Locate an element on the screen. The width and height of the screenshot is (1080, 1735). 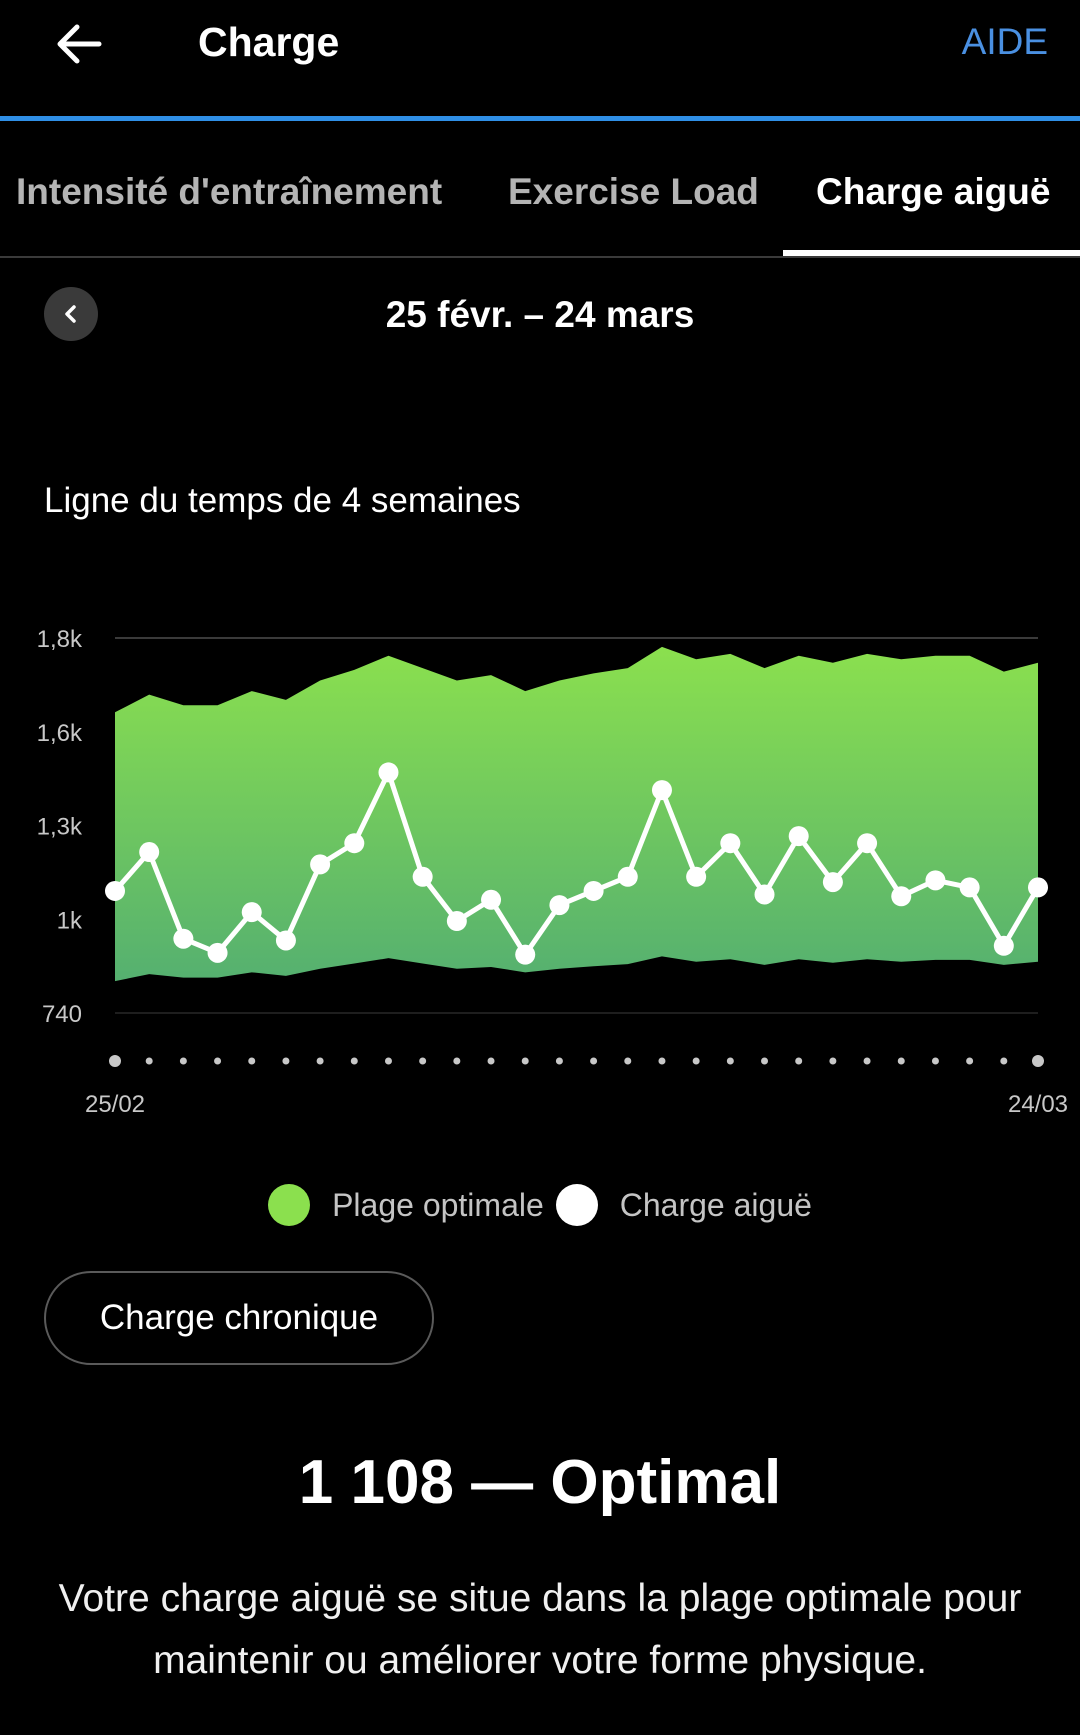
y-tick-label: 1,8k is located at coordinates (60, 639).